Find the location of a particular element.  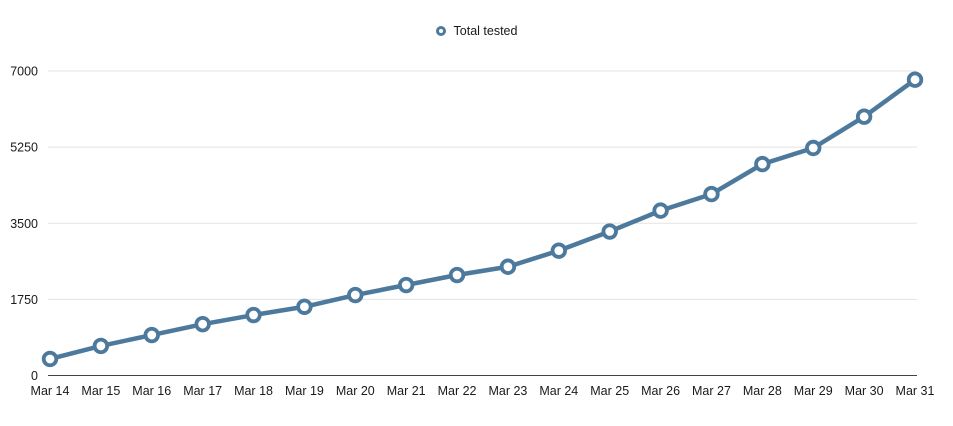

y-tick-label: 3500 is located at coordinates (24, 224).